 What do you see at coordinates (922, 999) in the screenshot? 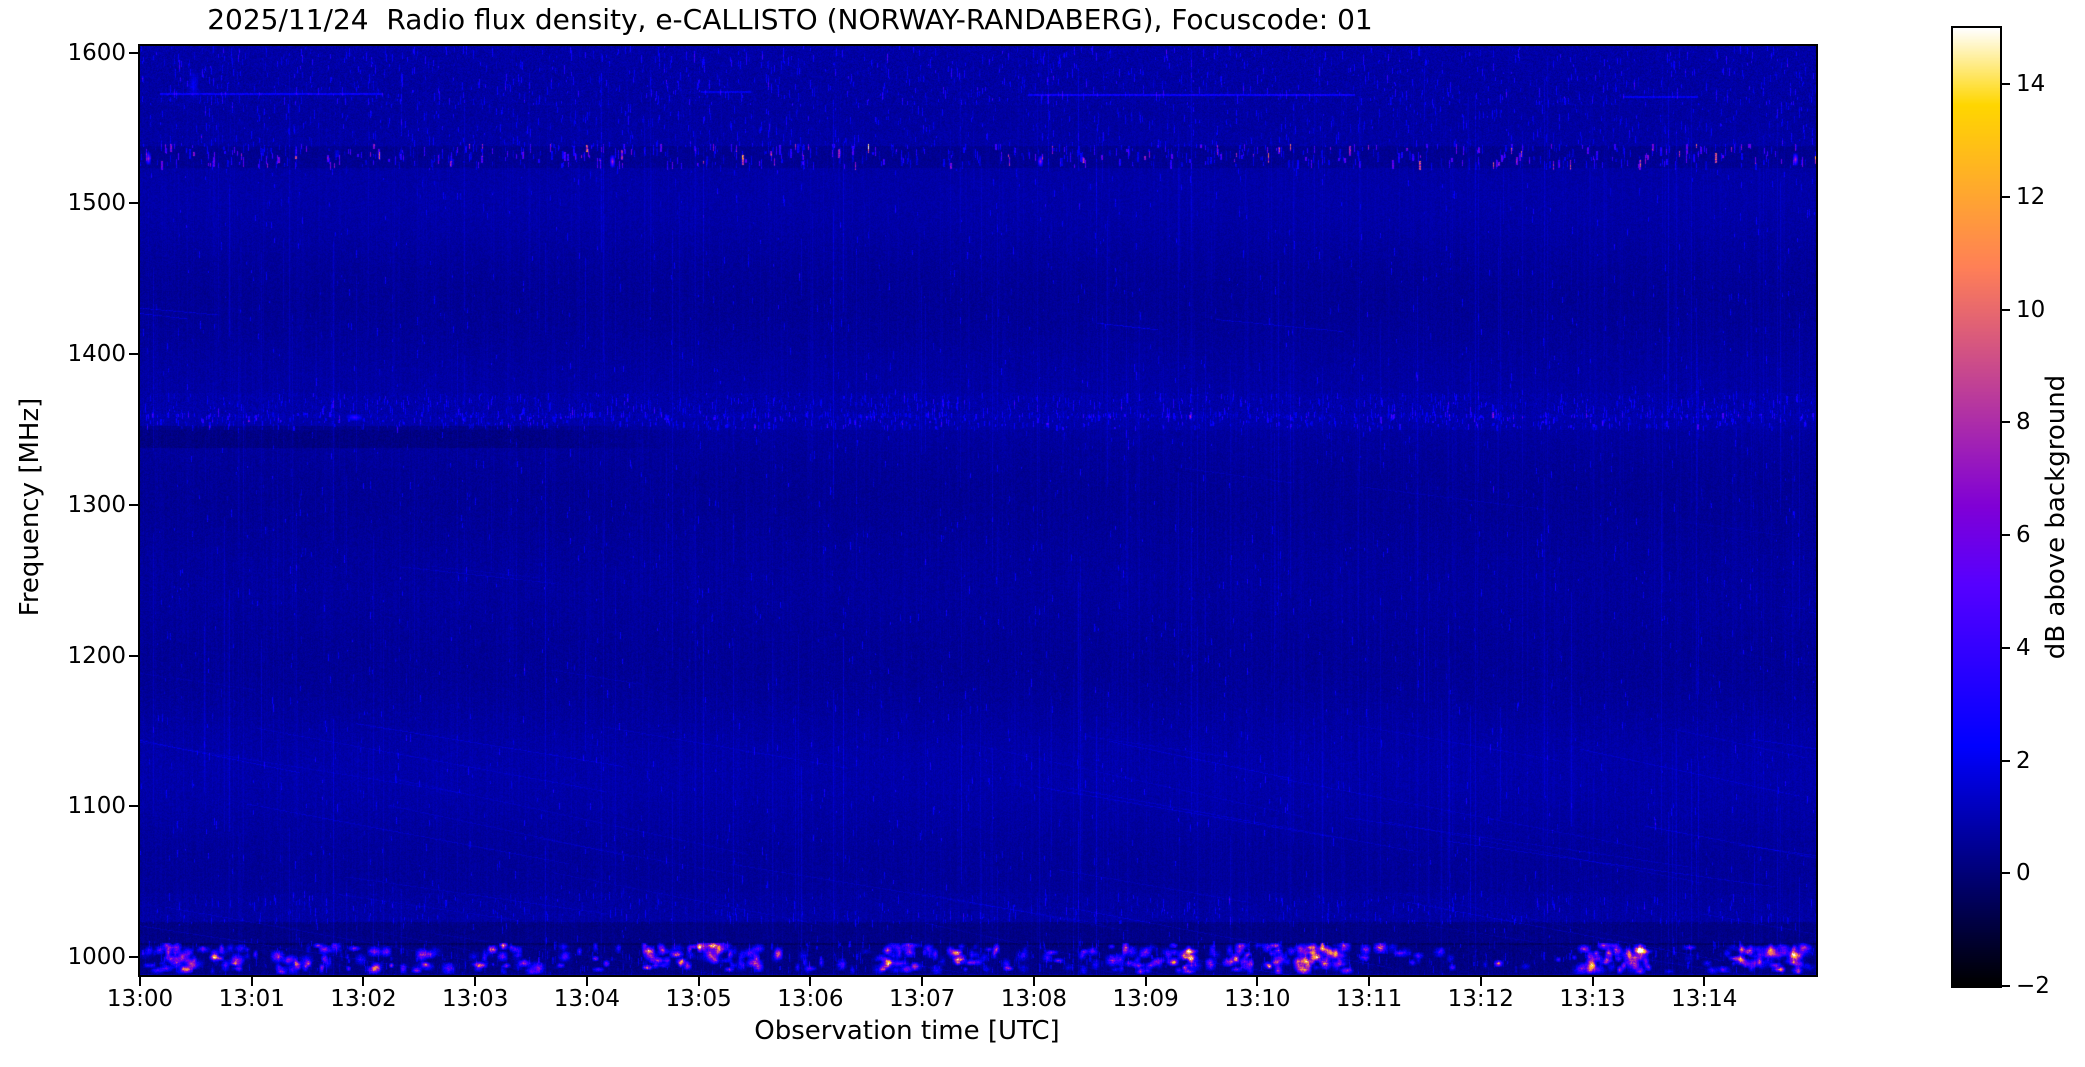
I see `x-tick-label: 13:07` at bounding box center [922, 999].